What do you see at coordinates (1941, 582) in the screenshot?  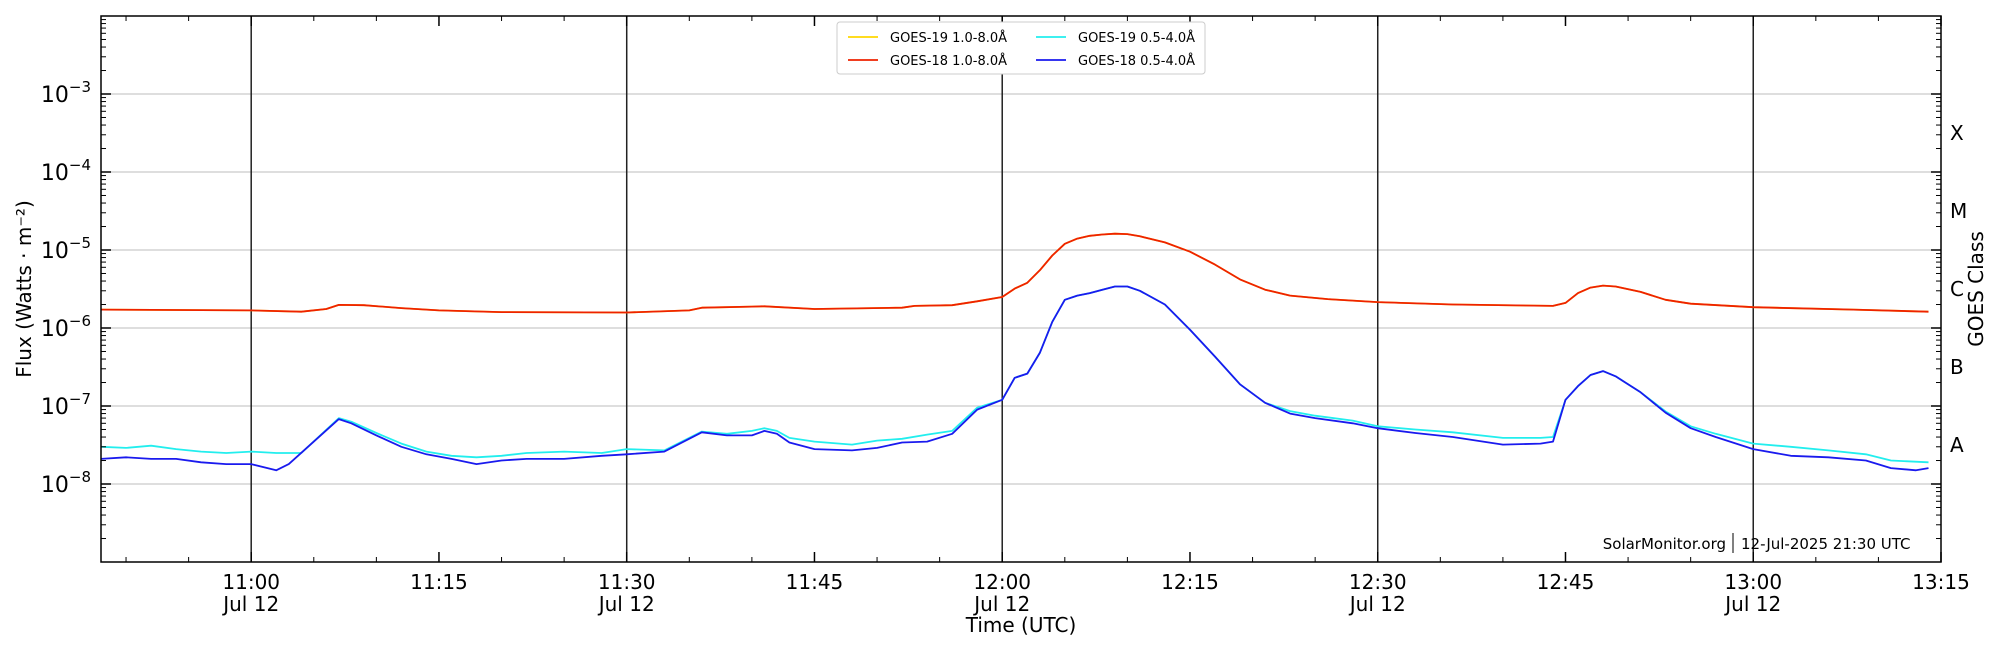 I see `x-tick-label: 13:15` at bounding box center [1941, 582].